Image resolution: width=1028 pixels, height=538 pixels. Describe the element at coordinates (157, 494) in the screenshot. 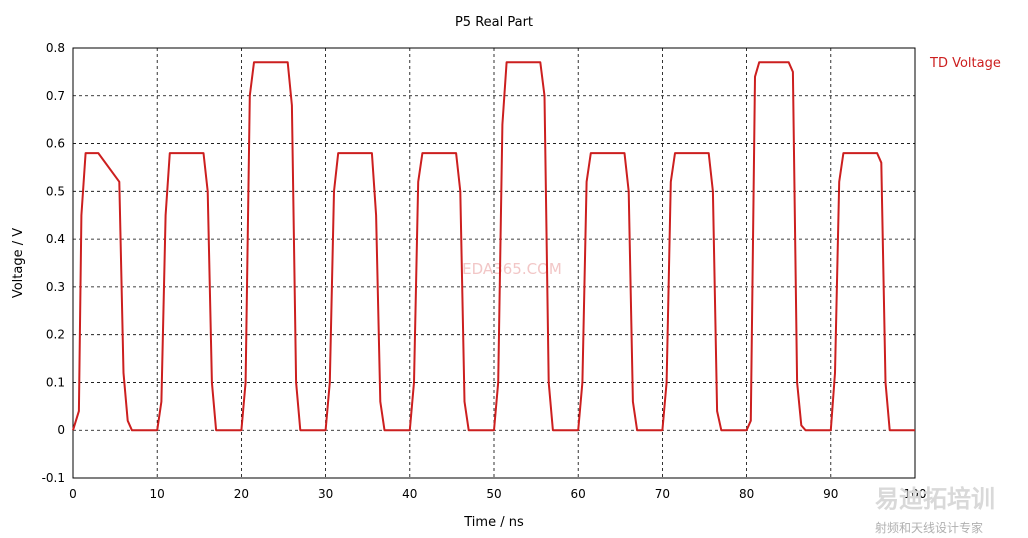

I see `x-tick-label: 10` at that location.